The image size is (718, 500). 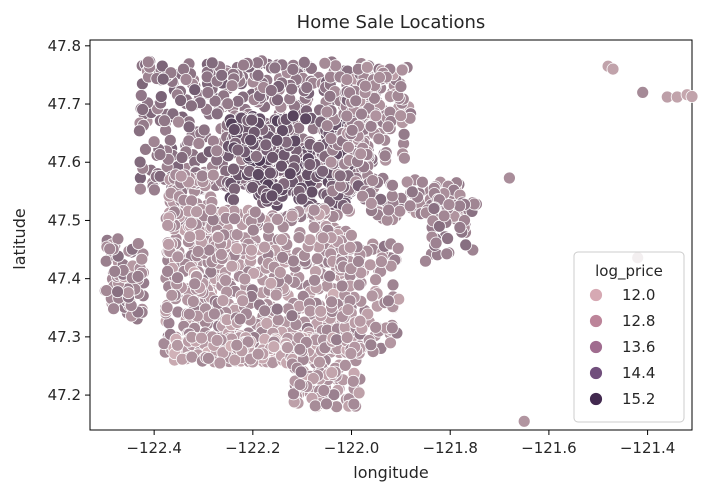 What do you see at coordinates (400, 443) in the screenshot?
I see `x-axis-ticks: −122.4 −122.2 −122.0 −121.8 −121.6 −121.4` at bounding box center [400, 443].